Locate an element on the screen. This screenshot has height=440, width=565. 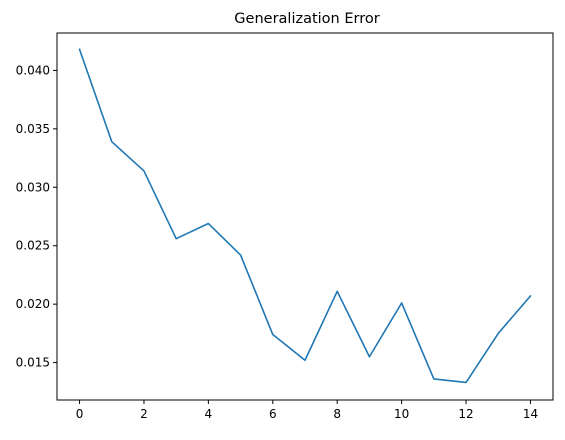
x-tick-label: 12 is located at coordinates (465, 414).